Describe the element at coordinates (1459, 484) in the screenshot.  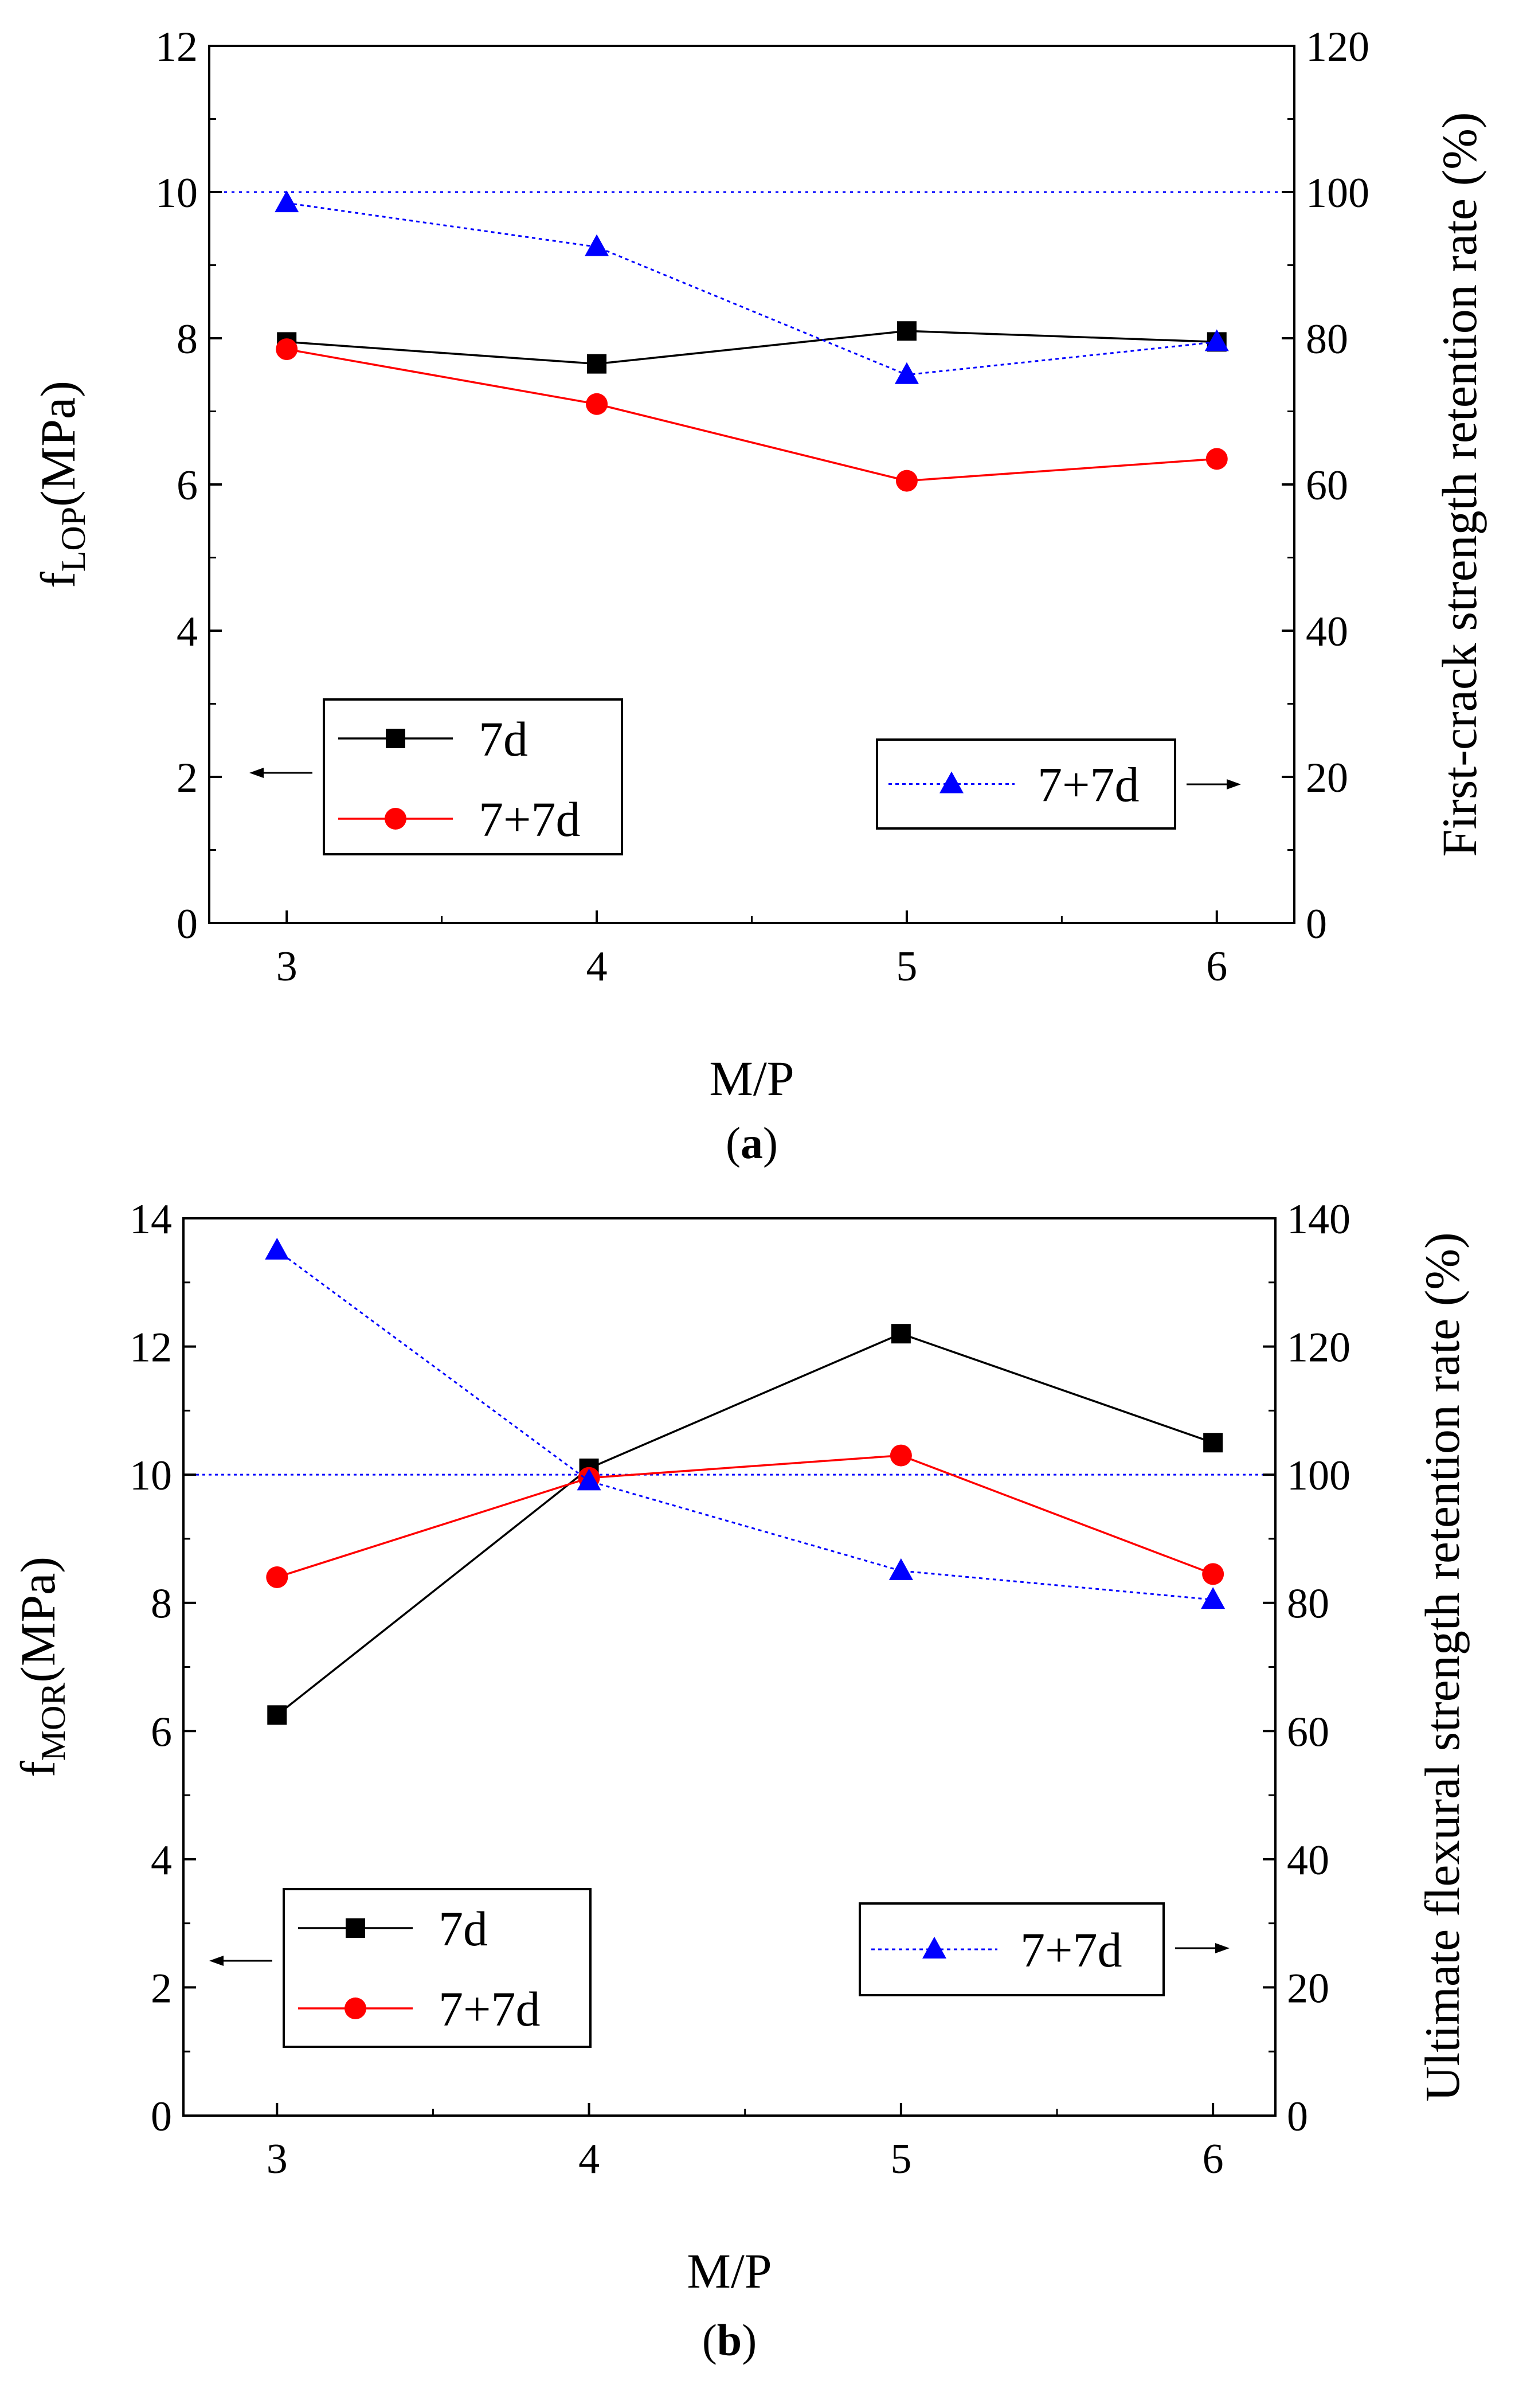
I see `y-right-axis-label: First-crack strength retention rate (%)` at that location.